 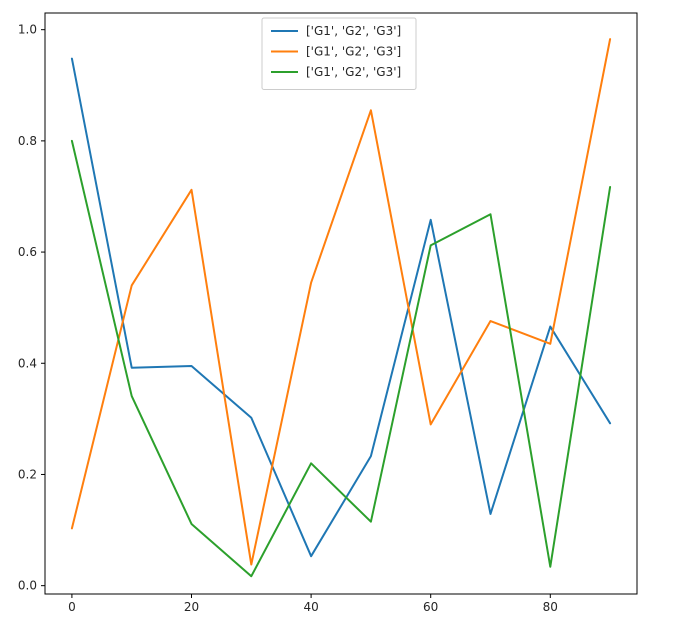 What do you see at coordinates (27, 252) in the screenshot?
I see `y-tick-label: 0.6` at bounding box center [27, 252].